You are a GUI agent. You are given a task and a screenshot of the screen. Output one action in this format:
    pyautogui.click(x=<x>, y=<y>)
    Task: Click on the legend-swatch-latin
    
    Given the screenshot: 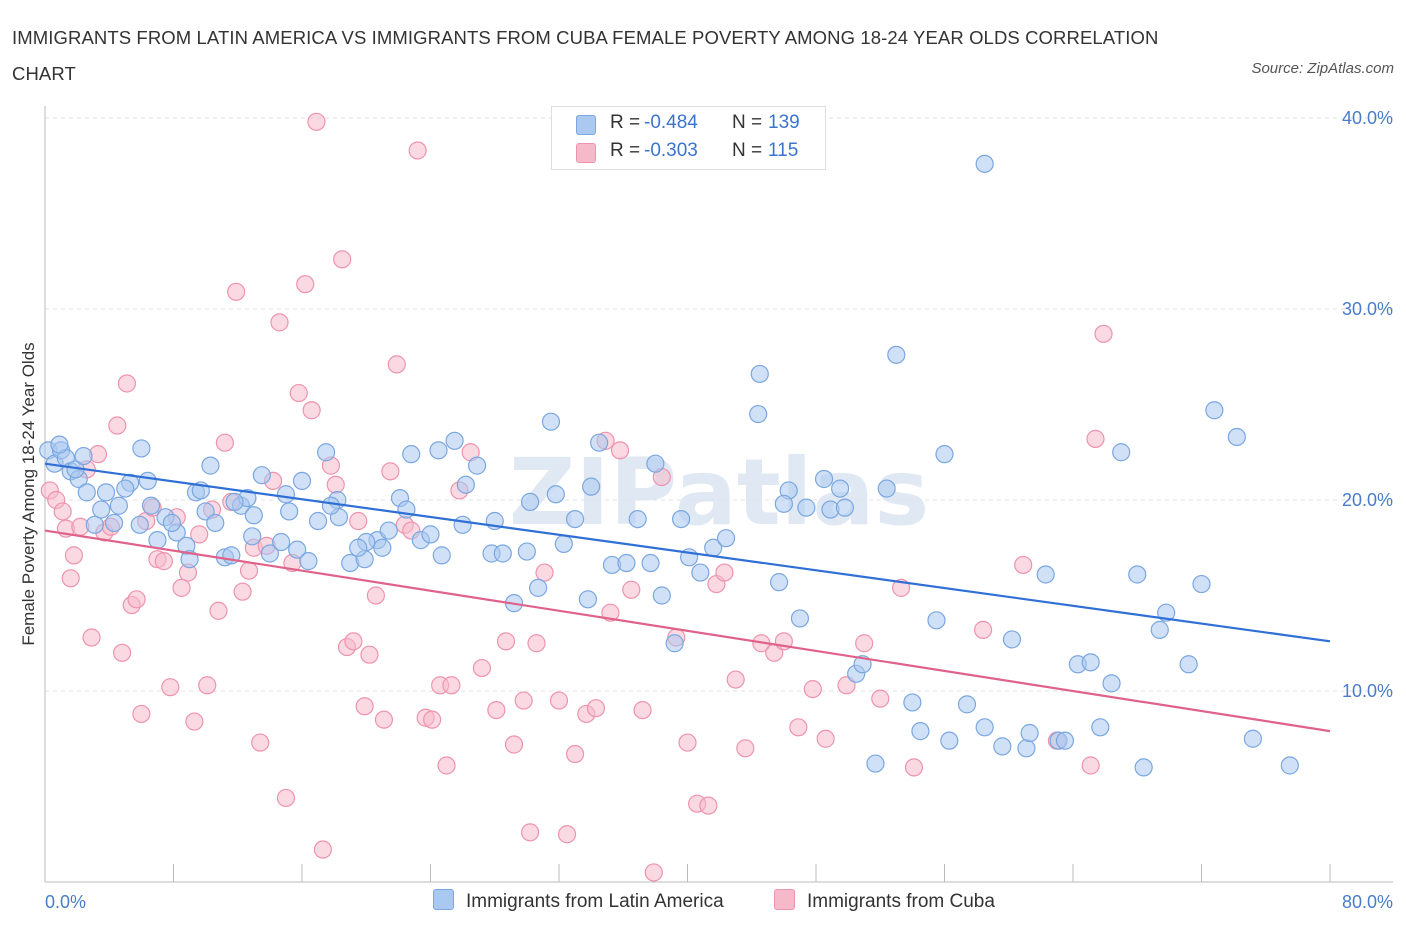 What is the action you would take?
    pyautogui.click(x=586, y=125)
    